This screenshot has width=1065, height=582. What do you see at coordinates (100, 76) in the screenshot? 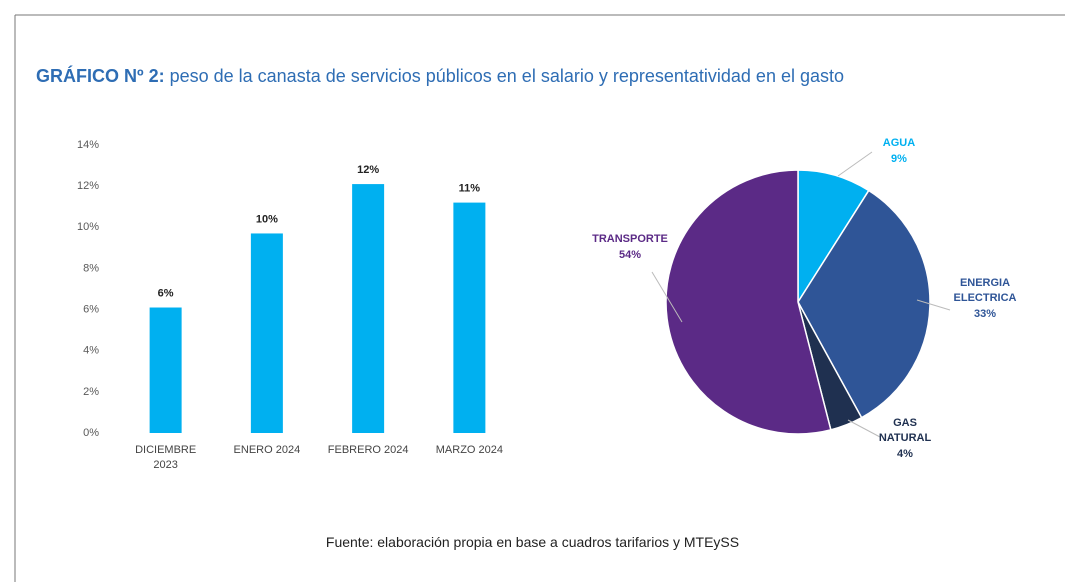
I see `title-label: GRÁFICO Nº 2:` at bounding box center [100, 76].